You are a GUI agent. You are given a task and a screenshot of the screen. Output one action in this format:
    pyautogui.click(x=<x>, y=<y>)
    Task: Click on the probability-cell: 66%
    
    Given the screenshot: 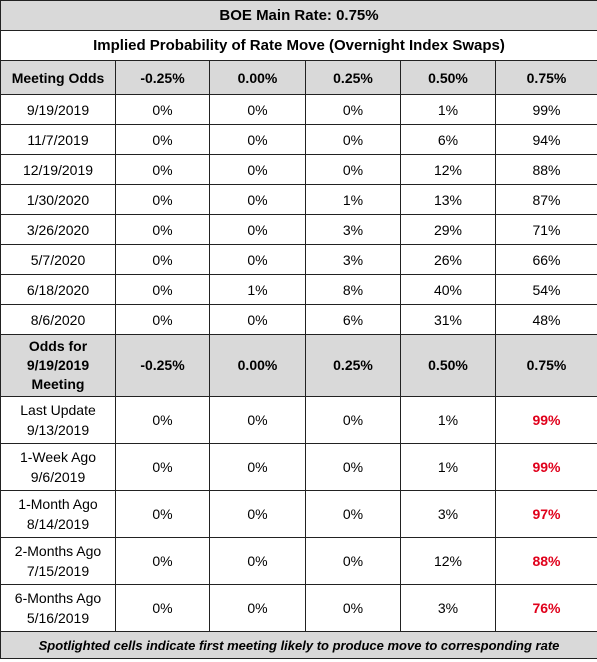 What is the action you would take?
    pyautogui.click(x=546, y=259)
    